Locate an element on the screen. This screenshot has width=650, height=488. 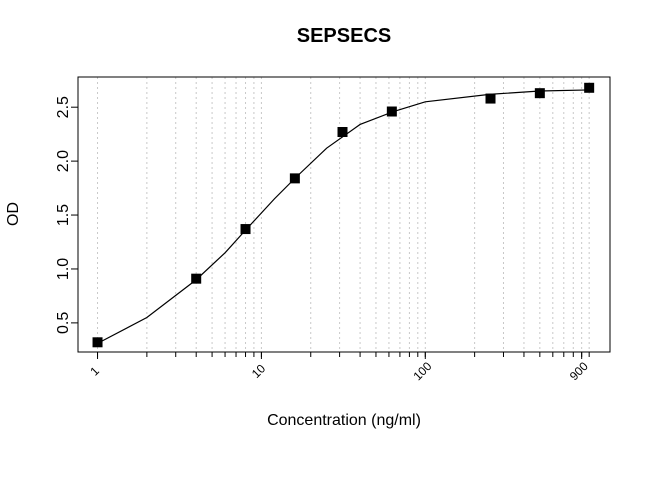
y-tick-label: 1.5 is located at coordinates (63, 215).